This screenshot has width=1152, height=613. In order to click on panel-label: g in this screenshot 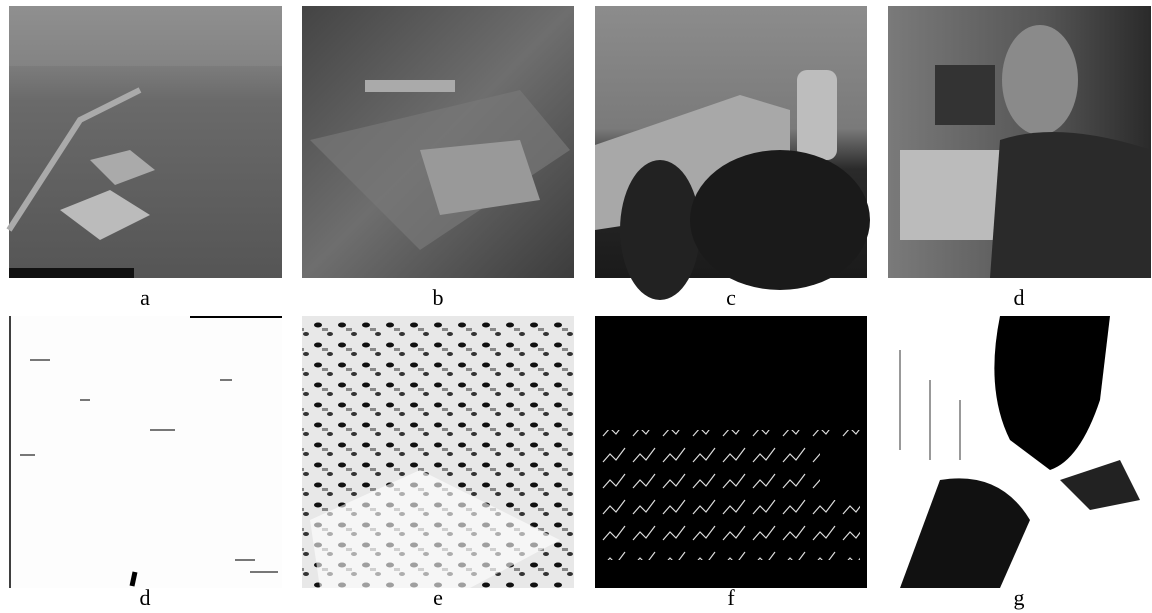, I will do `click(1019, 597)`.